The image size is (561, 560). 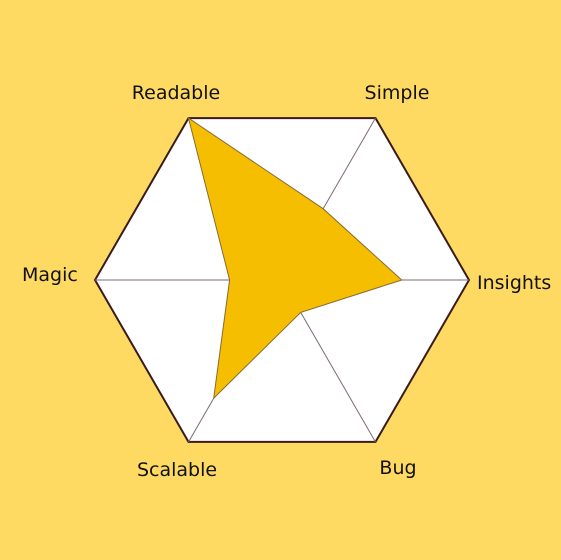 What do you see at coordinates (397, 93) in the screenshot?
I see `axis-label-simple: Simple` at bounding box center [397, 93].